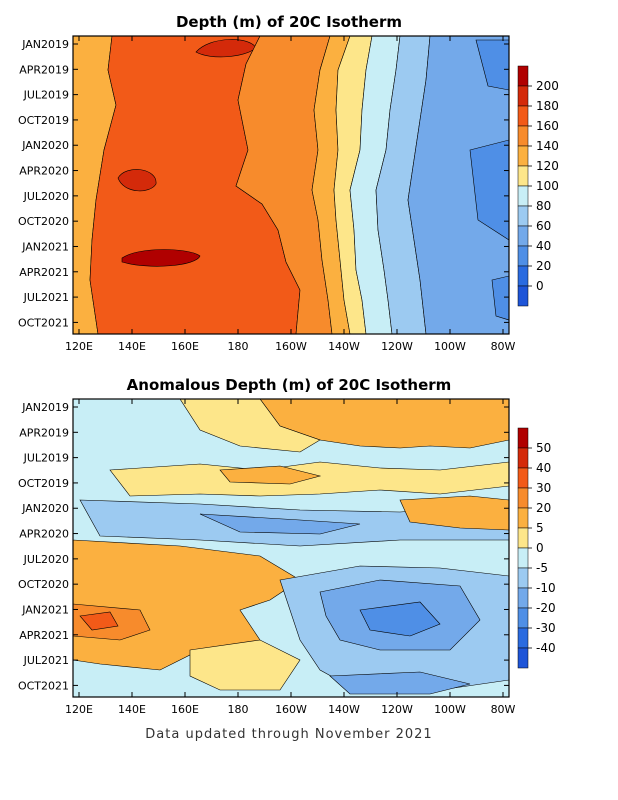  I want to click on x-tick-label: 180, so click(238, 709).